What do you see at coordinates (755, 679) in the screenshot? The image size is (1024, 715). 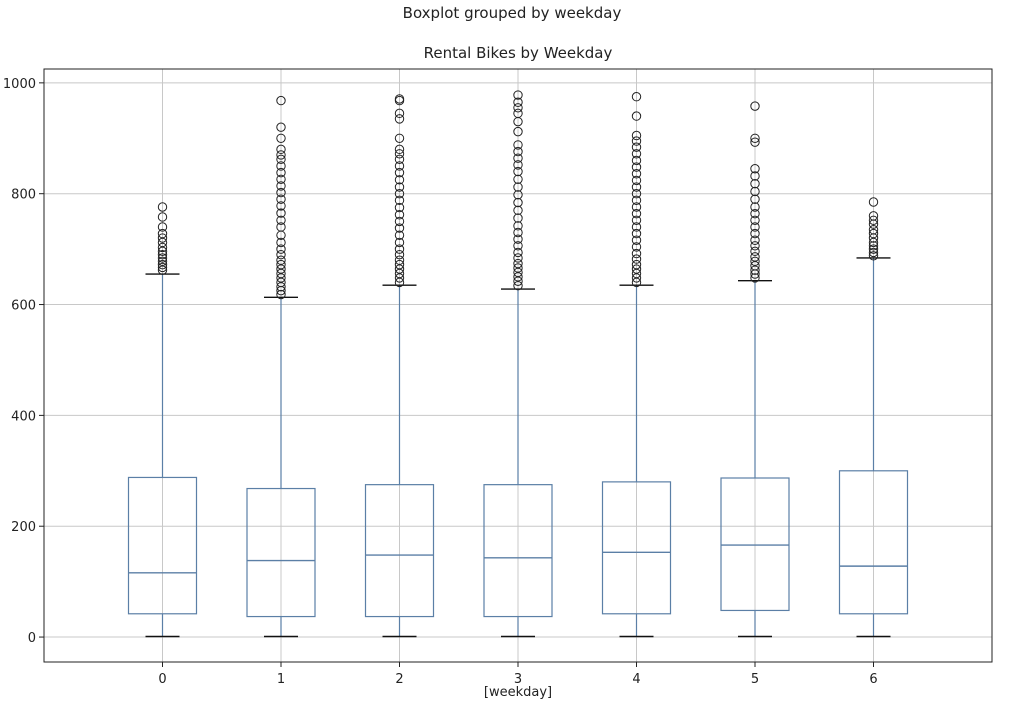 I see `x-tick-label: 5` at bounding box center [755, 679].